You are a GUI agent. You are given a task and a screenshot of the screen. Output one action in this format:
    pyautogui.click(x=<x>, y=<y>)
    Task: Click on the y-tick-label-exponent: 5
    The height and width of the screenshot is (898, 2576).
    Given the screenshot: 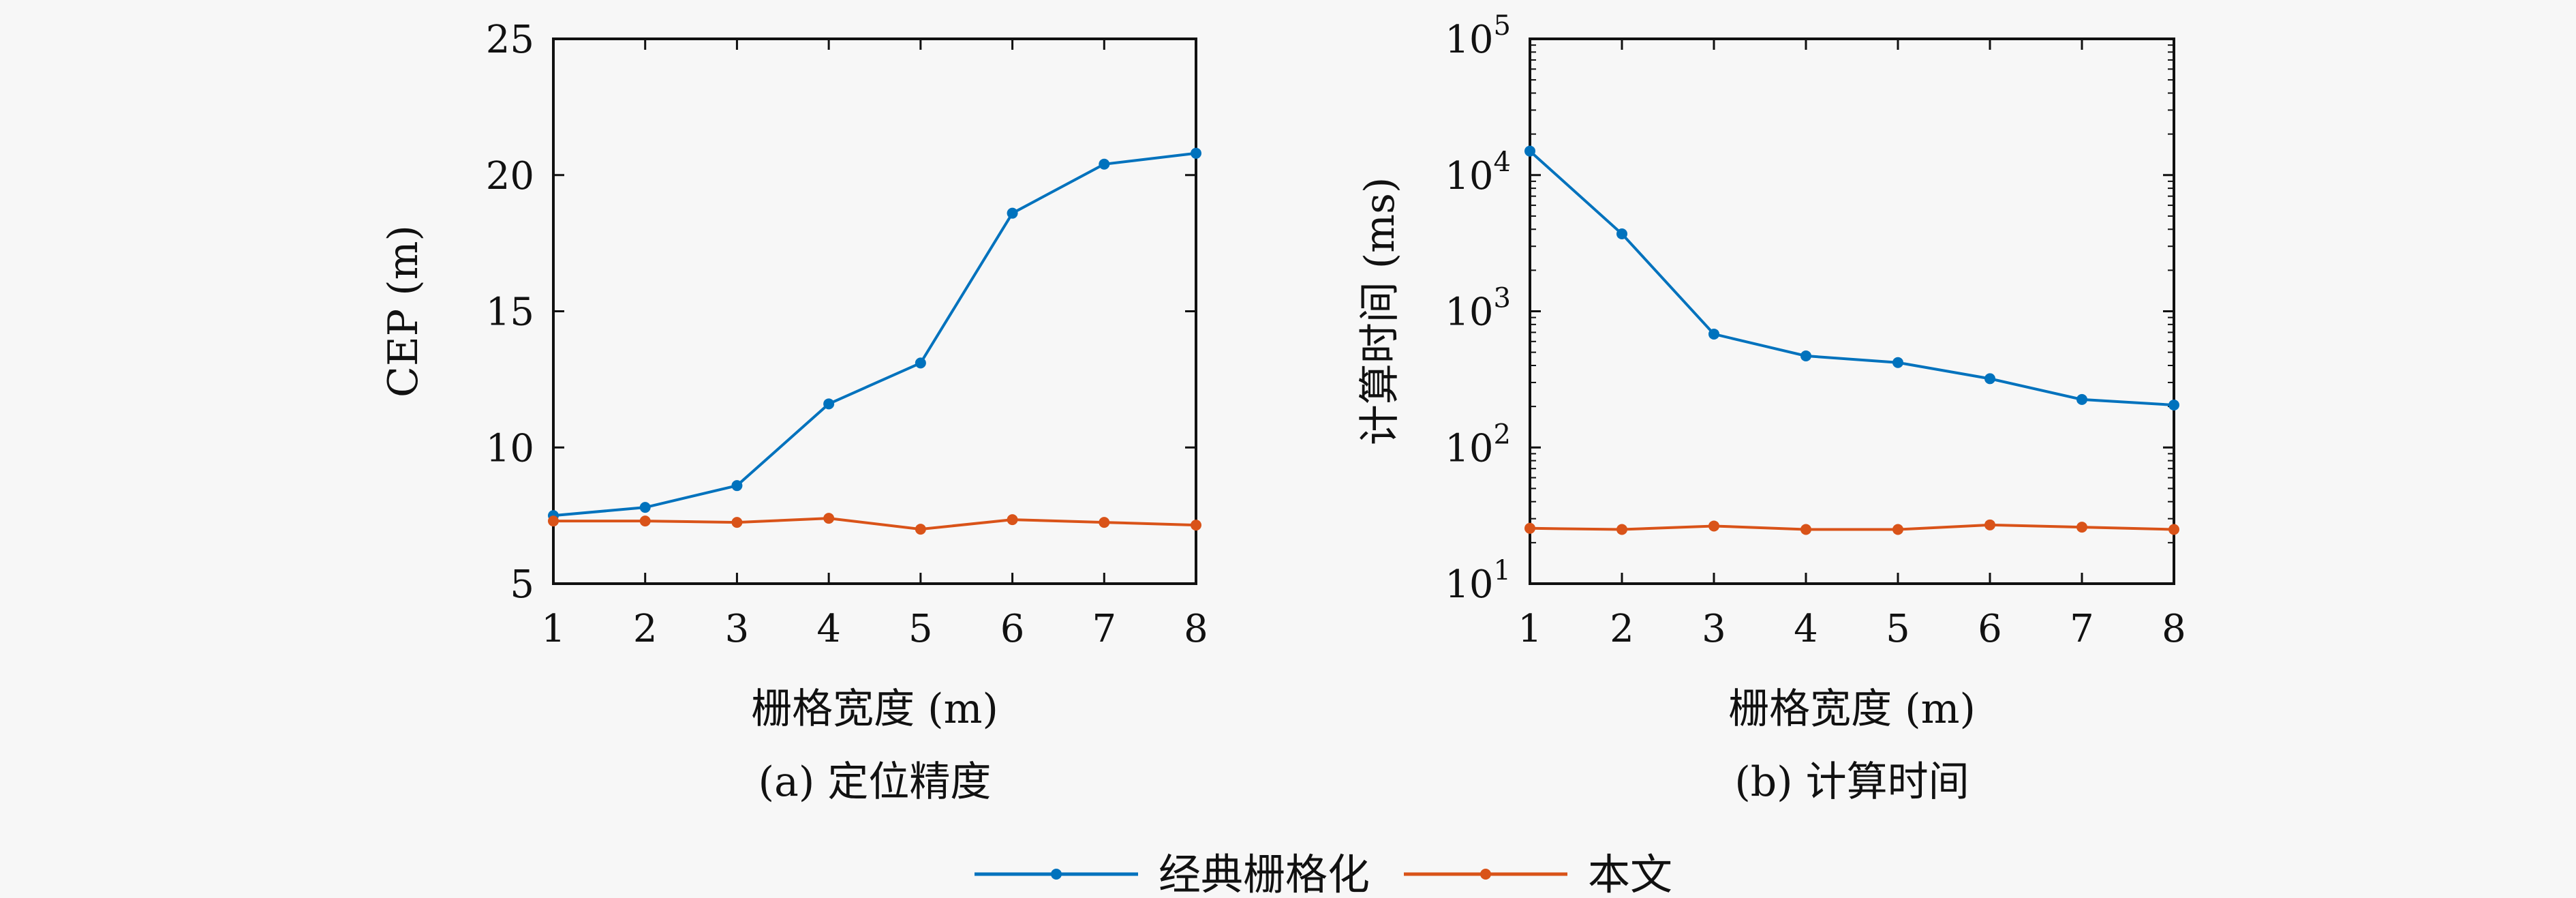 What is the action you would take?
    pyautogui.click(x=1503, y=26)
    